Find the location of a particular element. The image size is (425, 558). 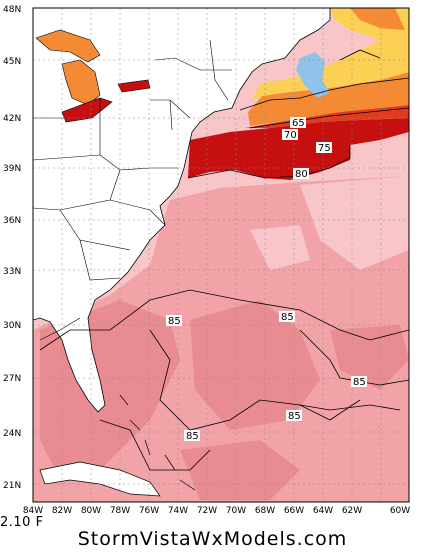

lat-label: 48N is located at coordinates (12, 10).